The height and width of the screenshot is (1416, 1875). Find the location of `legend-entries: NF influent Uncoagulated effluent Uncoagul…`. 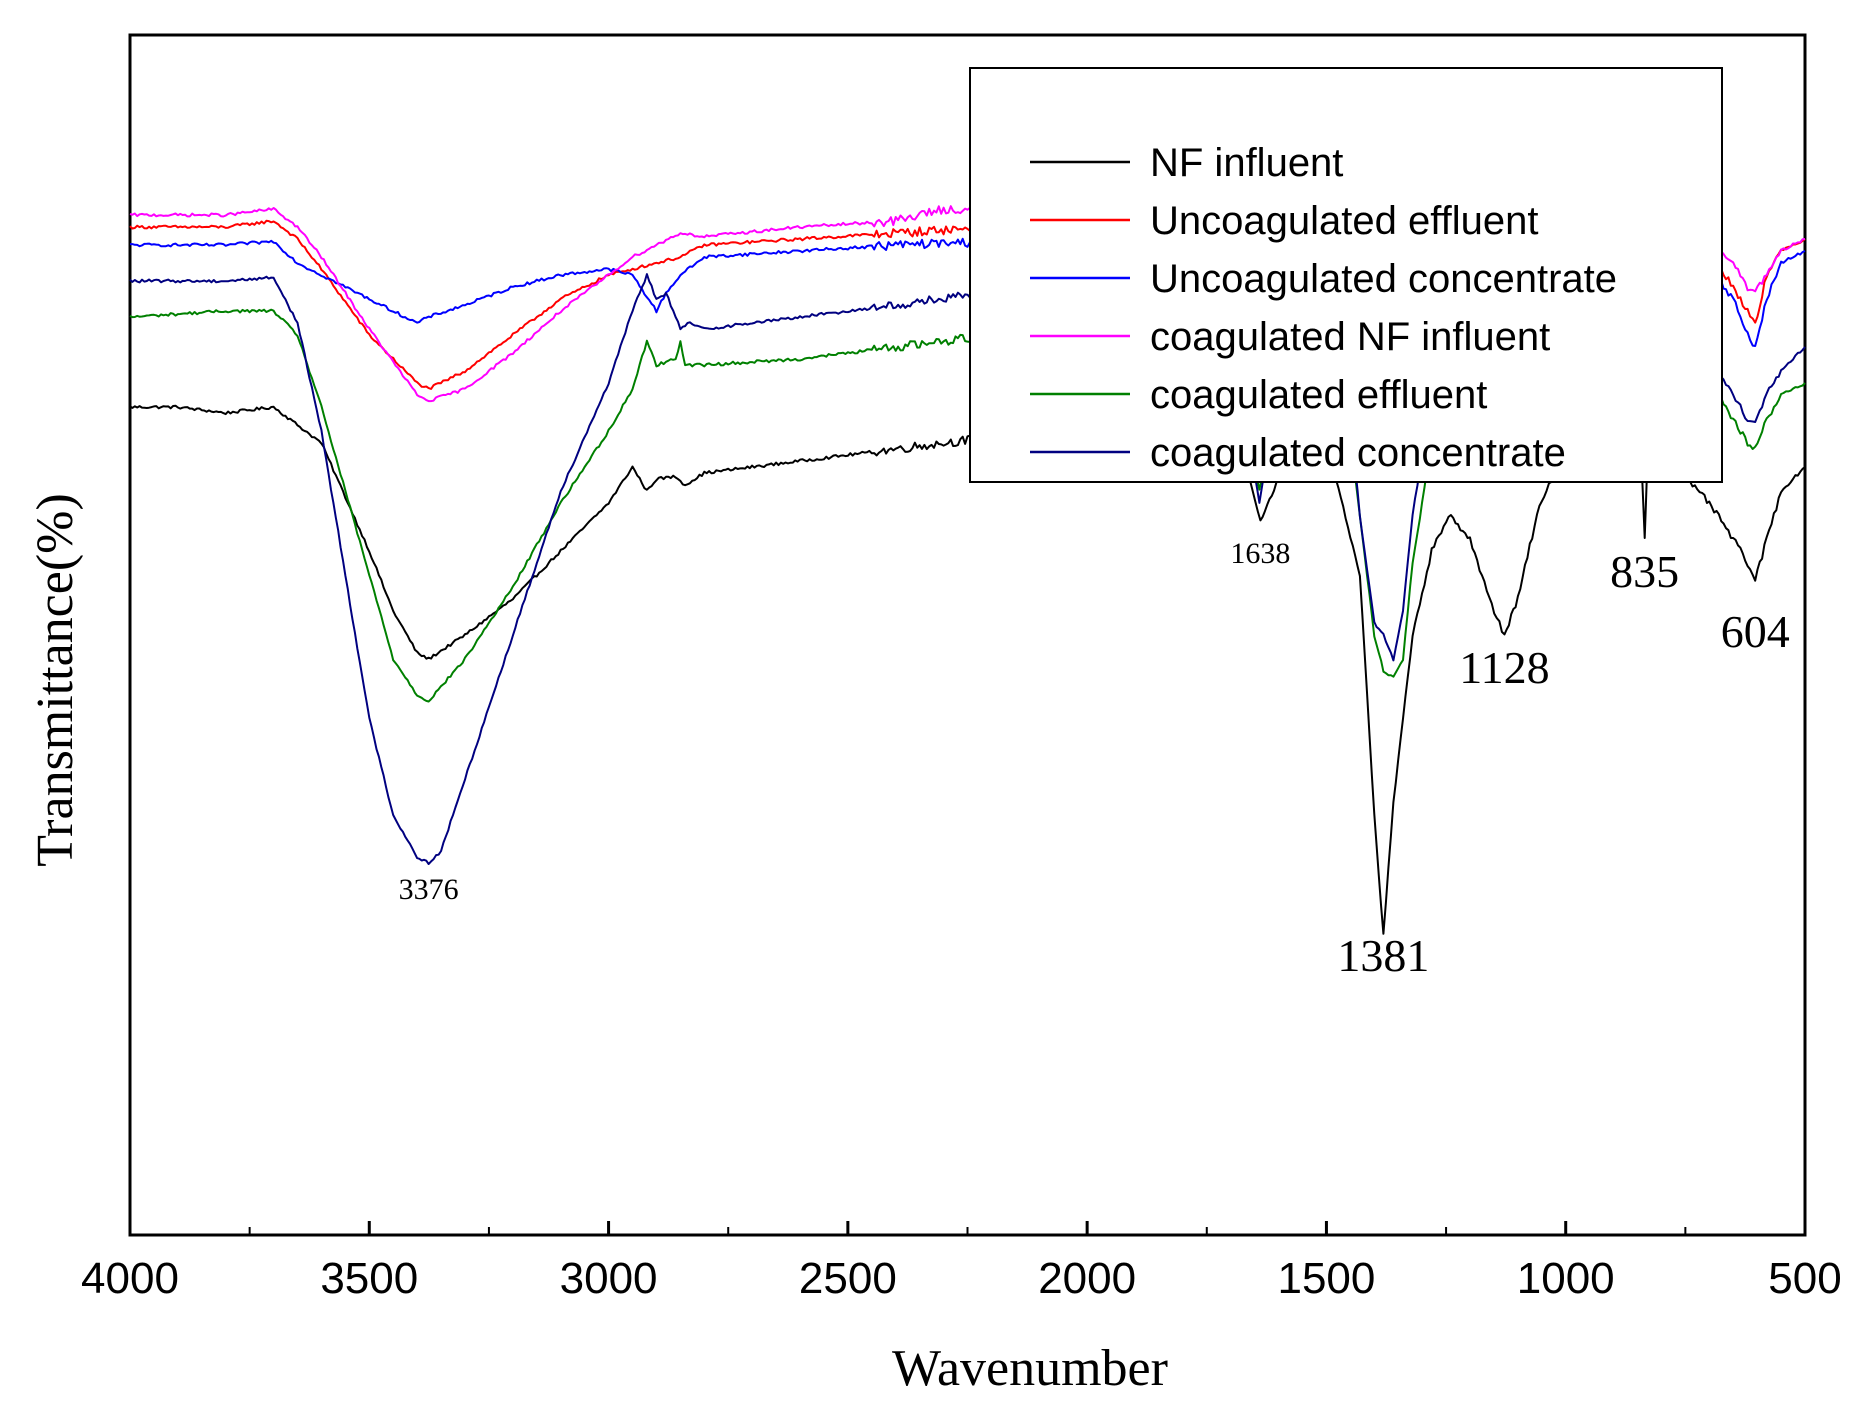

legend-entries: NF influent Uncoagulated effluent Uncoagul… is located at coordinates (1323, 308).